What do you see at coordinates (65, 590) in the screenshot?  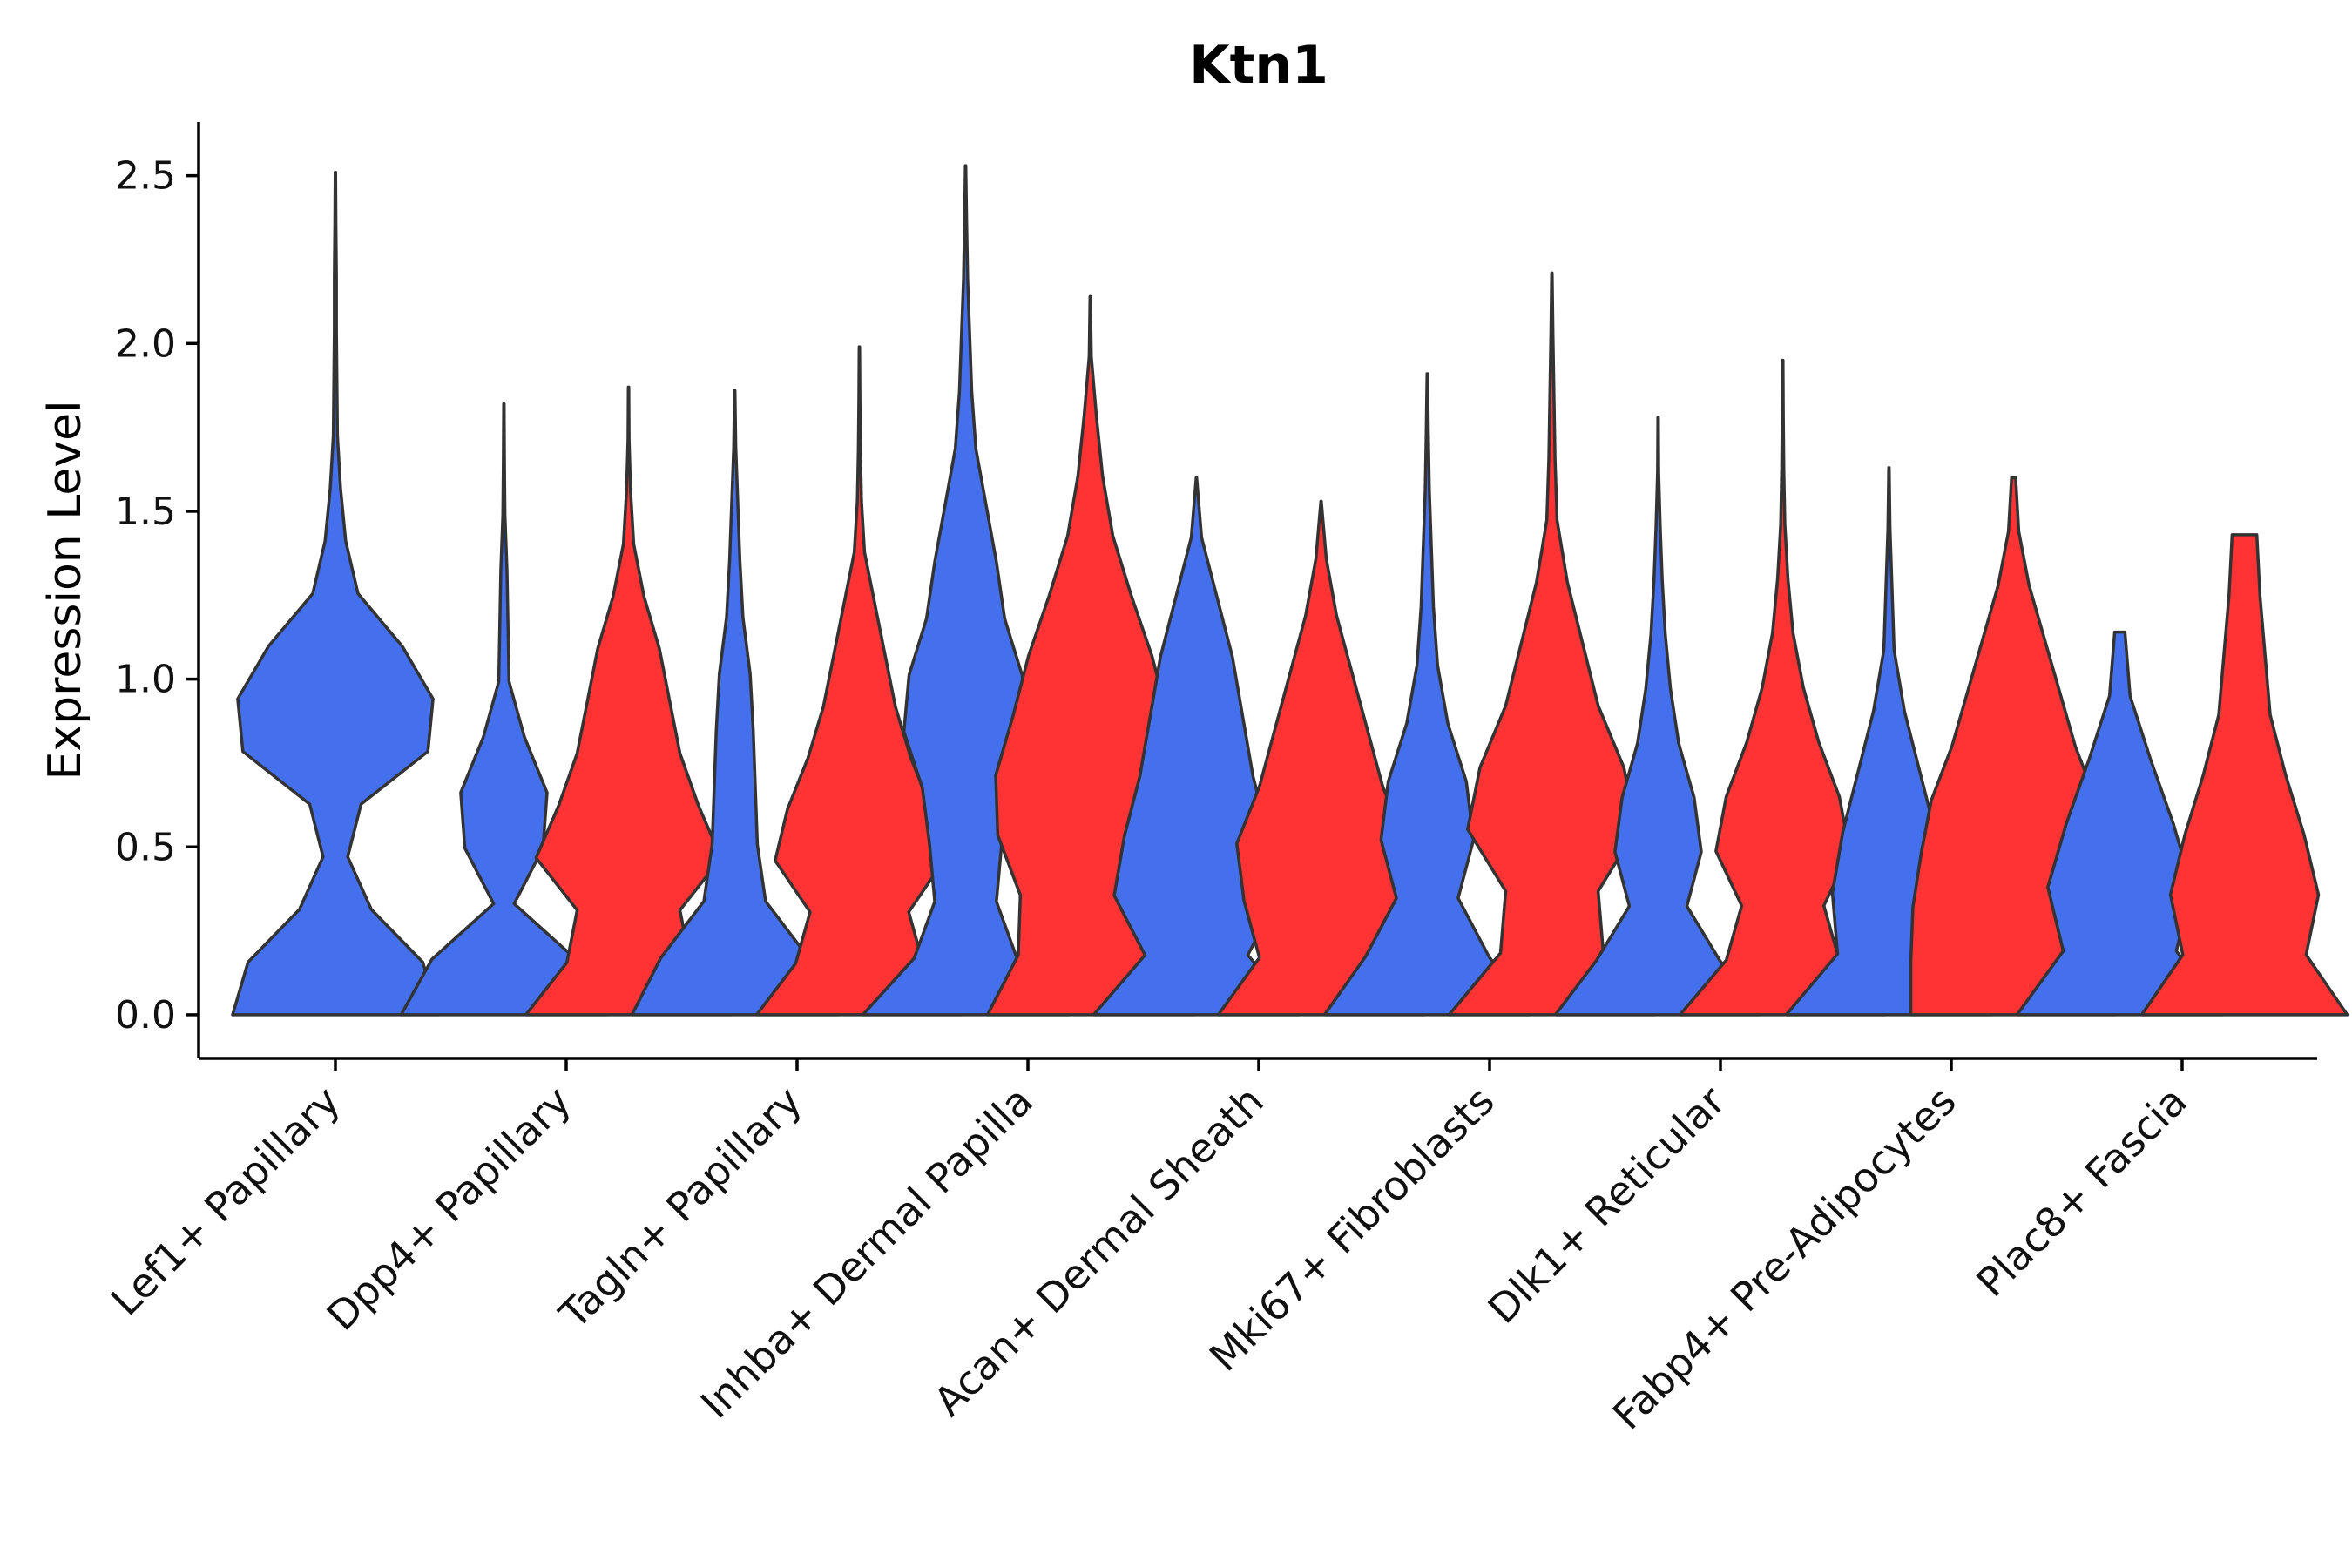 I see `y-axis-title: Expression Level` at bounding box center [65, 590].